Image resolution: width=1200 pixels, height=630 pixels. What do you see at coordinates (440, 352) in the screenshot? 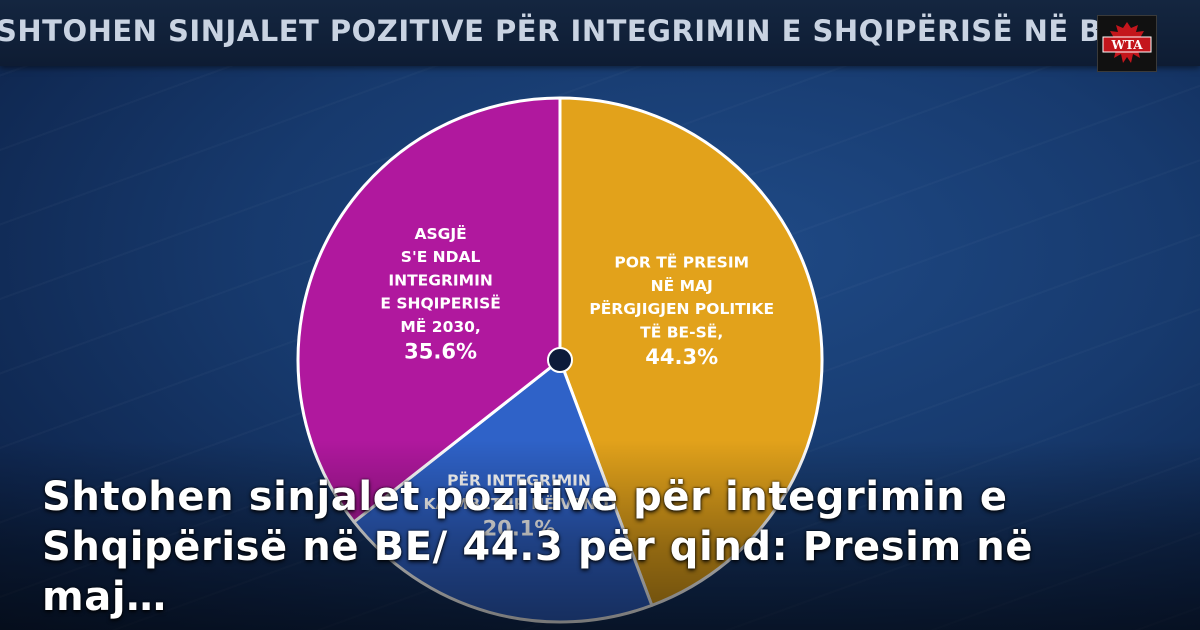
I see `slice-value-label: 35.6%` at bounding box center [440, 352].